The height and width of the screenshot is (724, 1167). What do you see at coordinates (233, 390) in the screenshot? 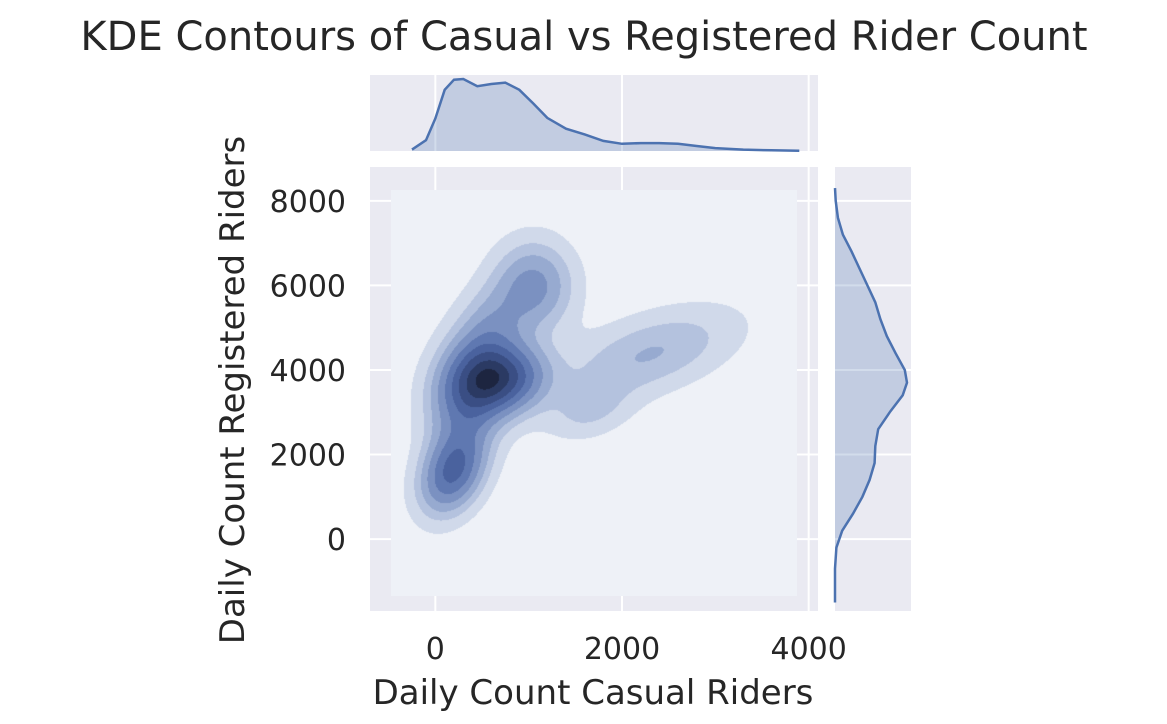
I see `y-axis-title: Daily Count Registered Riders` at bounding box center [233, 390].